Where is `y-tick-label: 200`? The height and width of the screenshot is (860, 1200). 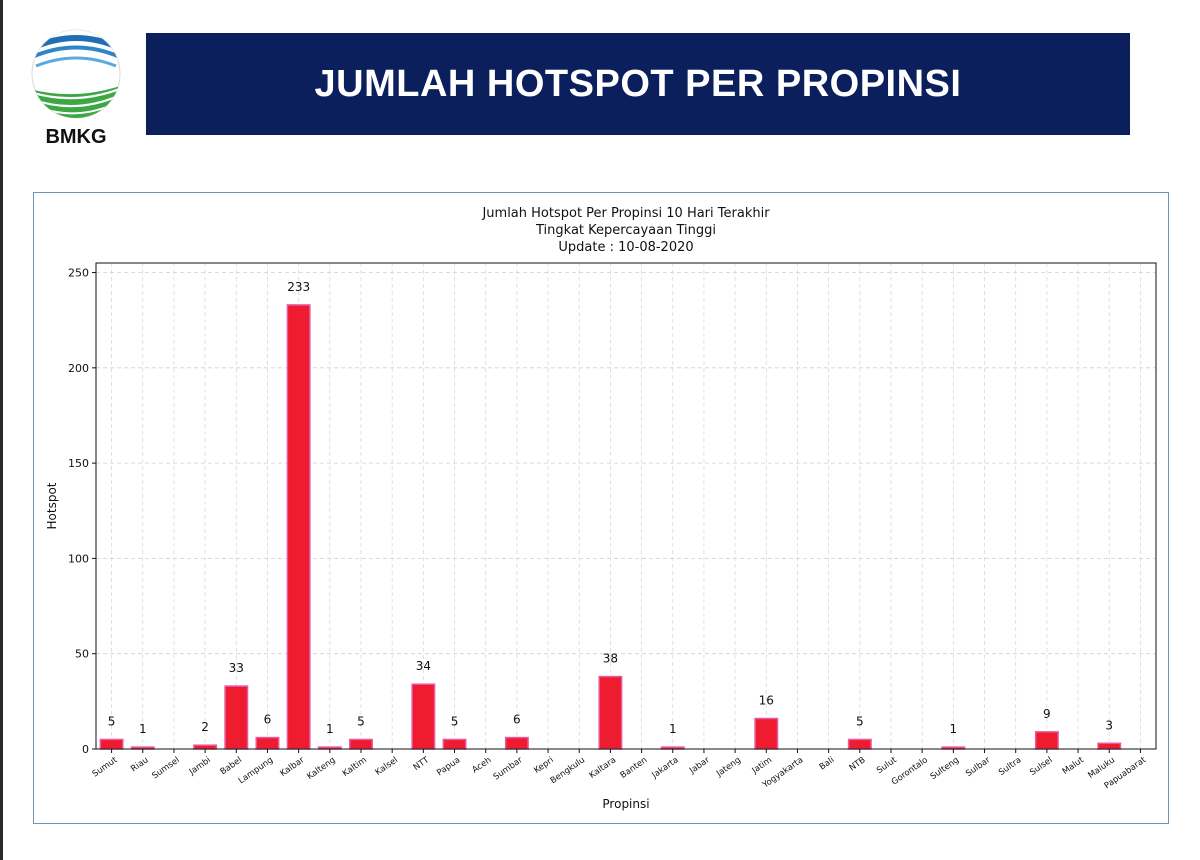 y-tick-label: 200 is located at coordinates (78, 368).